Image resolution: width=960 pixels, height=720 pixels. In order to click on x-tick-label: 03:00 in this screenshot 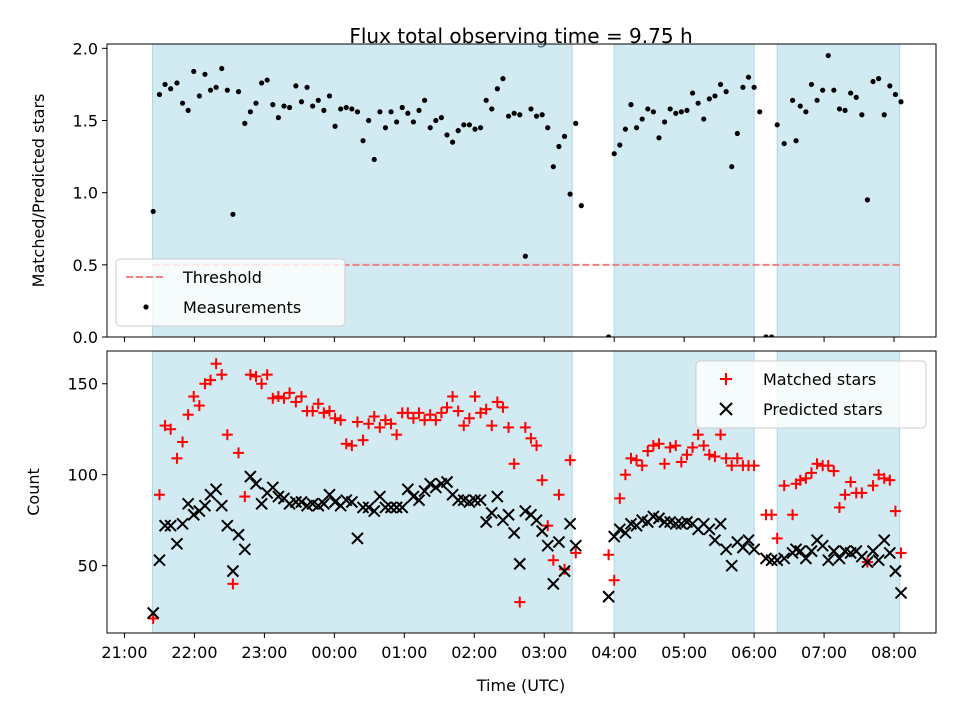, I will do `click(544, 652)`.